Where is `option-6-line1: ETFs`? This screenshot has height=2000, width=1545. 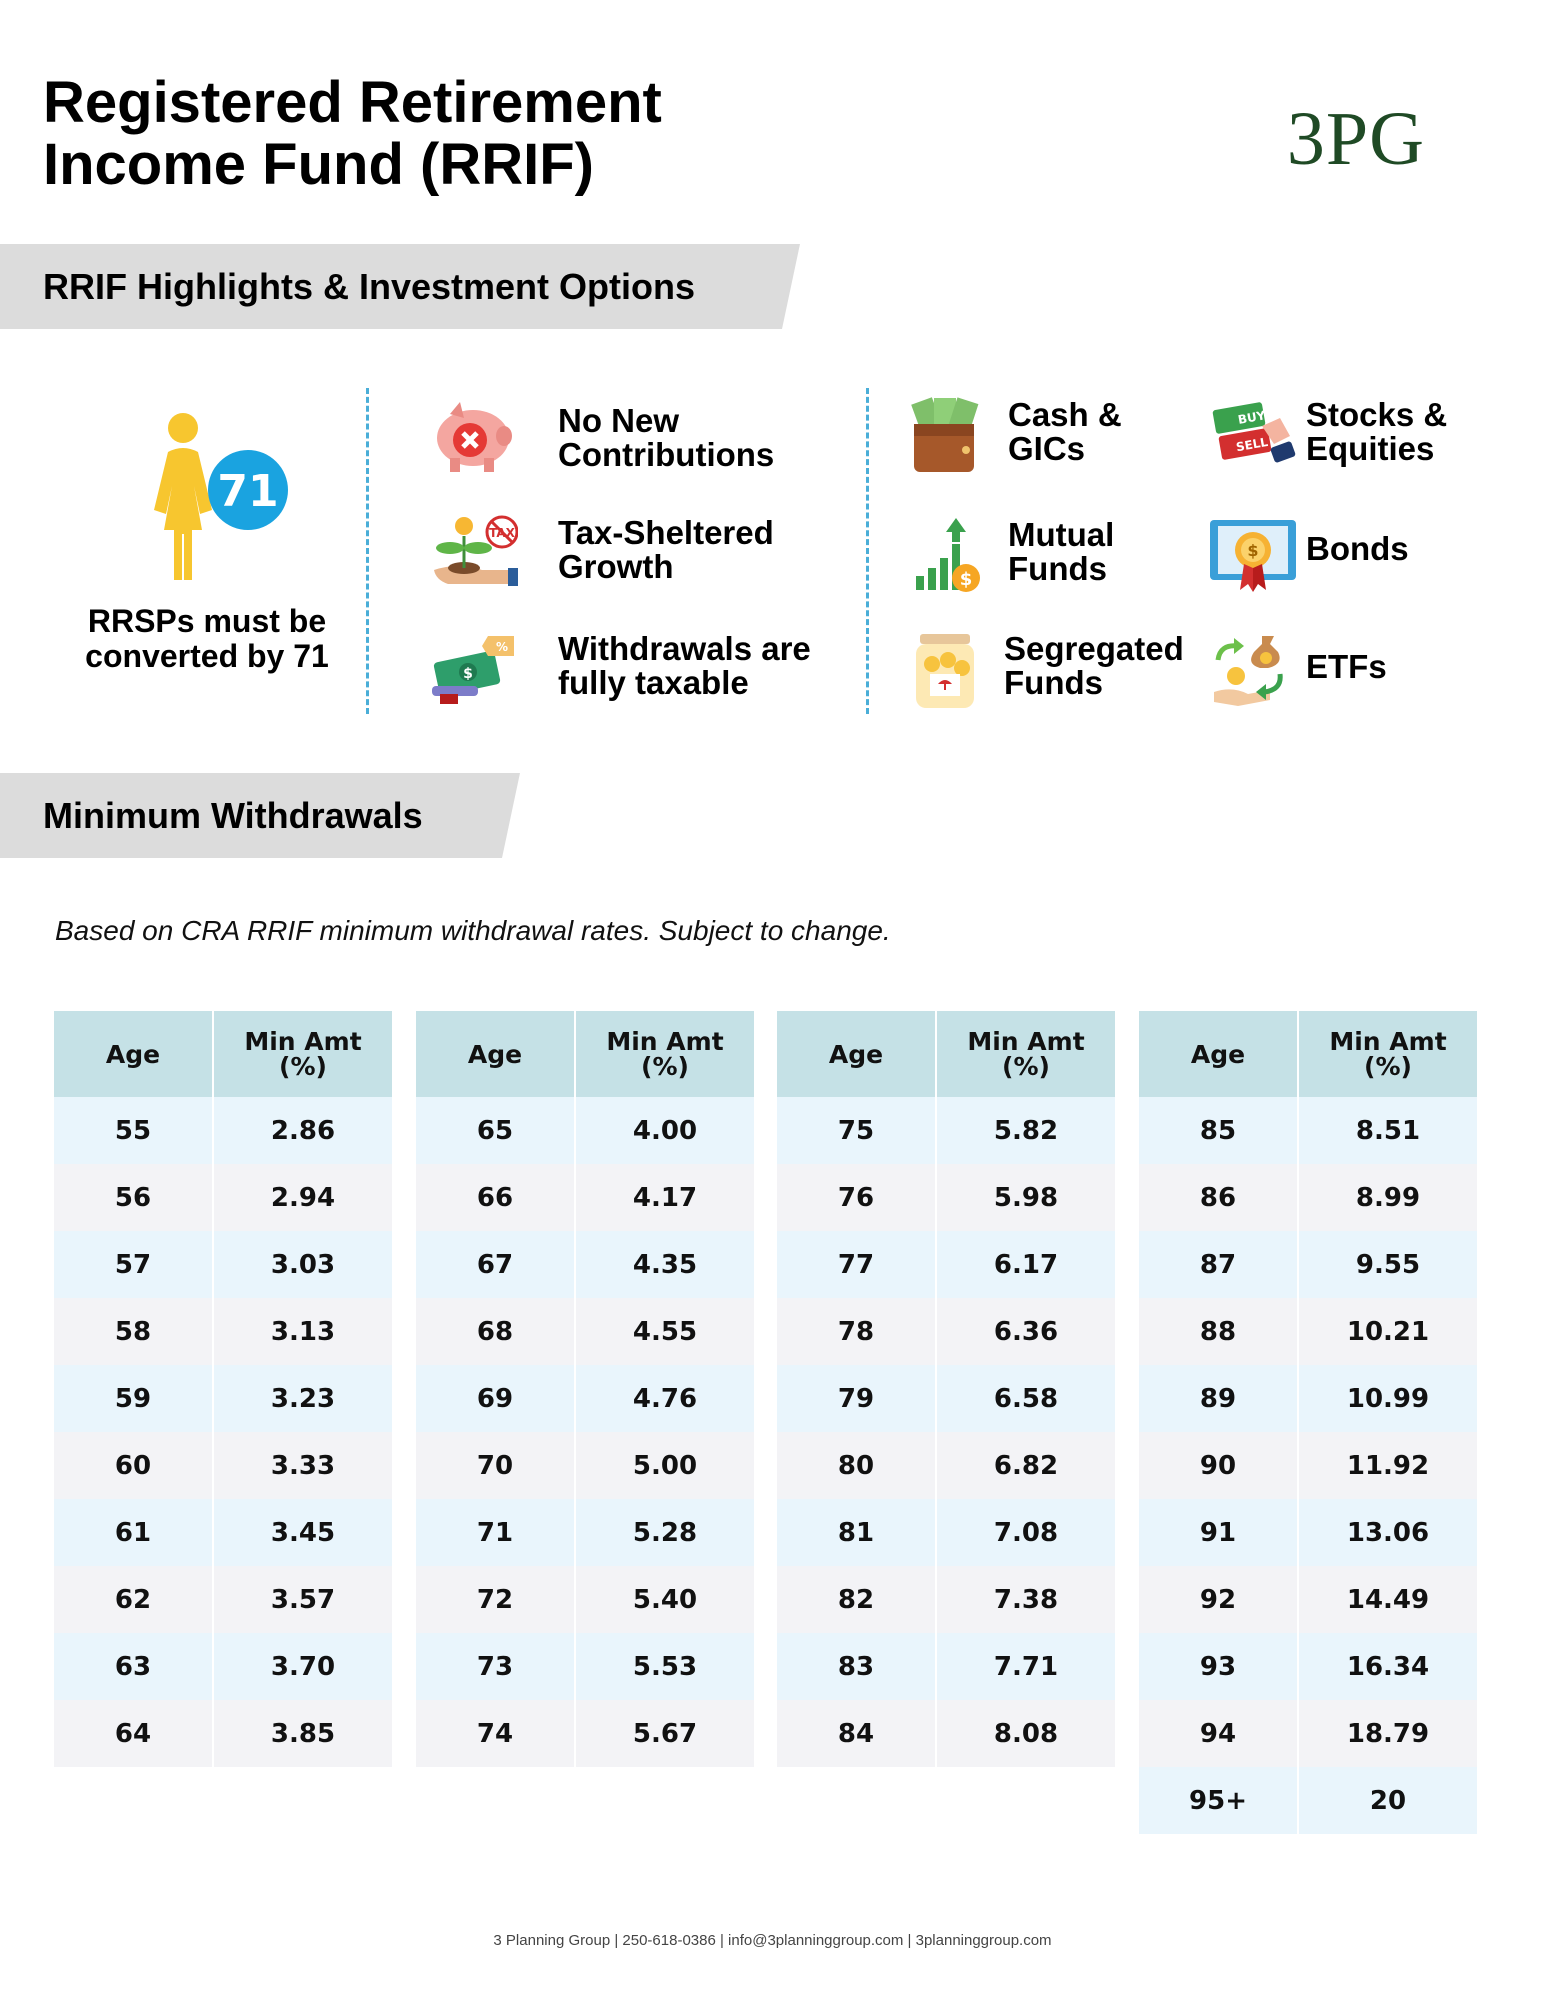
option-6-line1: ETFs is located at coordinates (1346, 666).